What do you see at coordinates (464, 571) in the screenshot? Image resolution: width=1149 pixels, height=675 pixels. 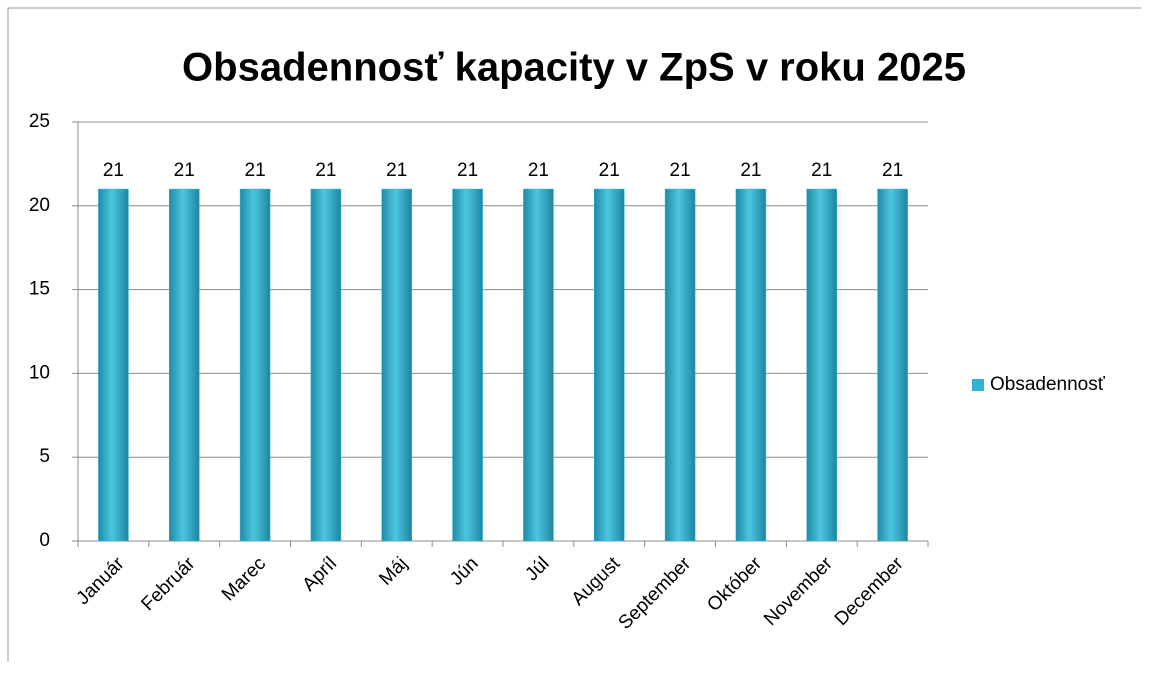 I see `x-tick-label: Jún` at bounding box center [464, 571].